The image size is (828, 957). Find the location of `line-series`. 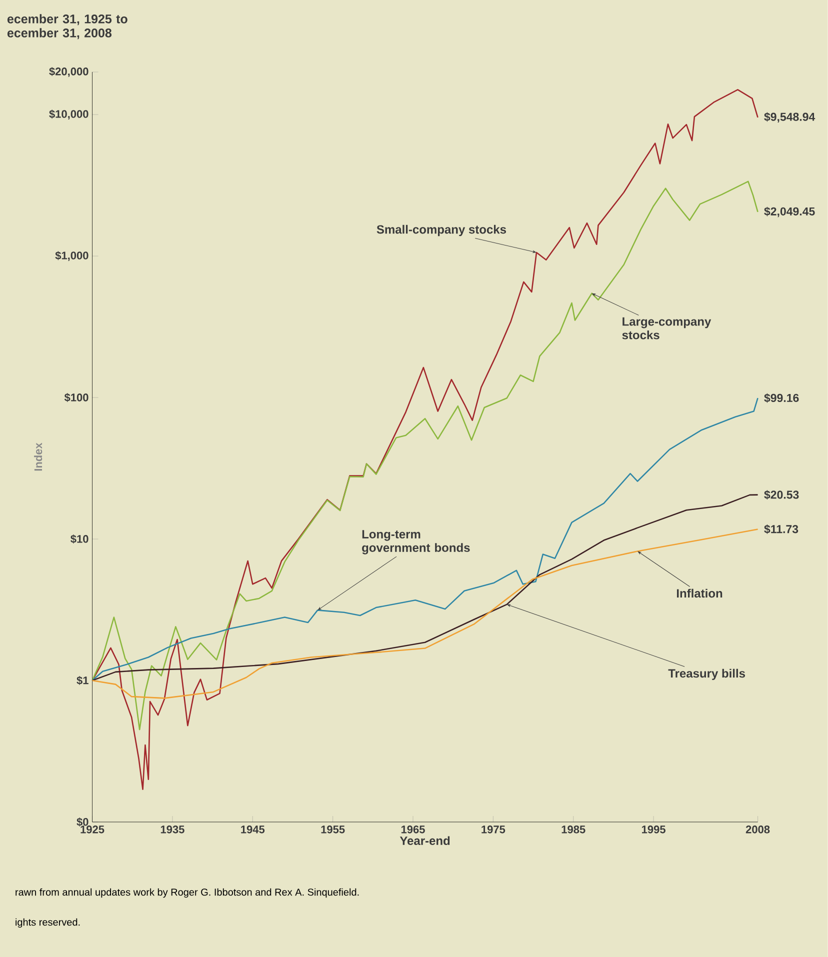

line-series is located at coordinates (425, 613).